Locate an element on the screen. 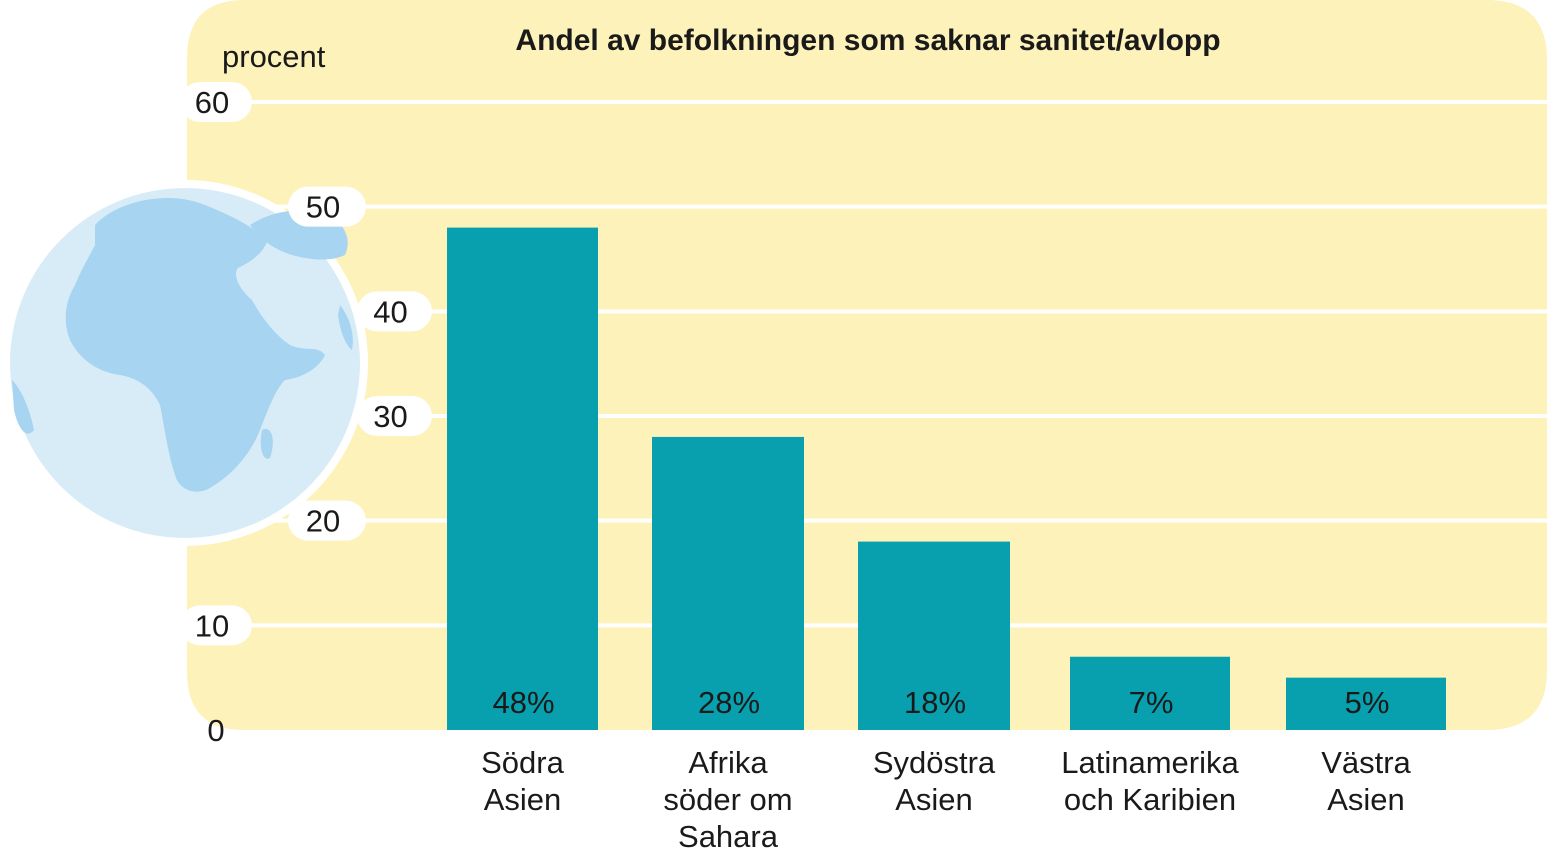  y-tick-label: 0 is located at coordinates (215, 730).